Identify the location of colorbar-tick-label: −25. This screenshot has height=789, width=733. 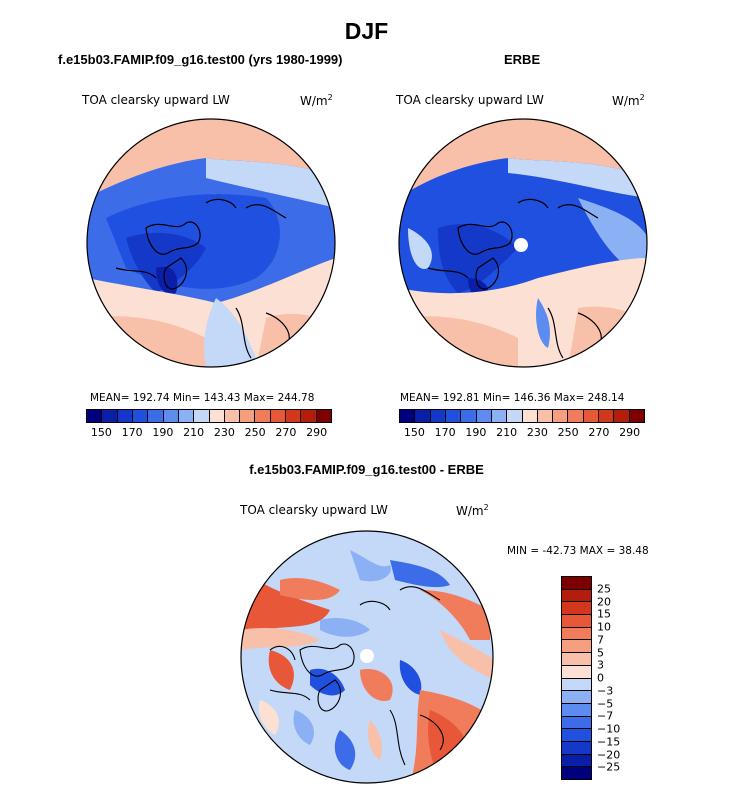
(609, 767).